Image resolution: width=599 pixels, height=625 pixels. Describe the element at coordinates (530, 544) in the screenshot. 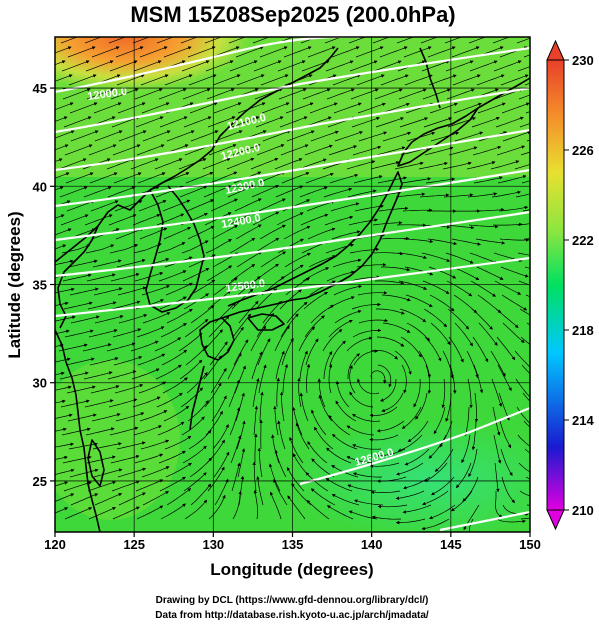

I see `x-tick-label: 150` at that location.